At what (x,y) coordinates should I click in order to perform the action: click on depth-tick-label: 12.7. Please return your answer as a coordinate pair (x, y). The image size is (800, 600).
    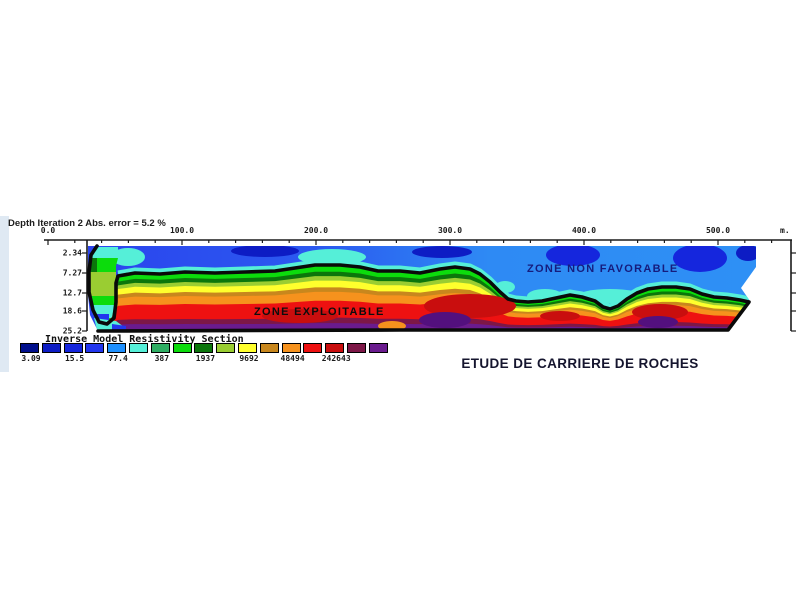
    Looking at the image, I should click on (72, 293).